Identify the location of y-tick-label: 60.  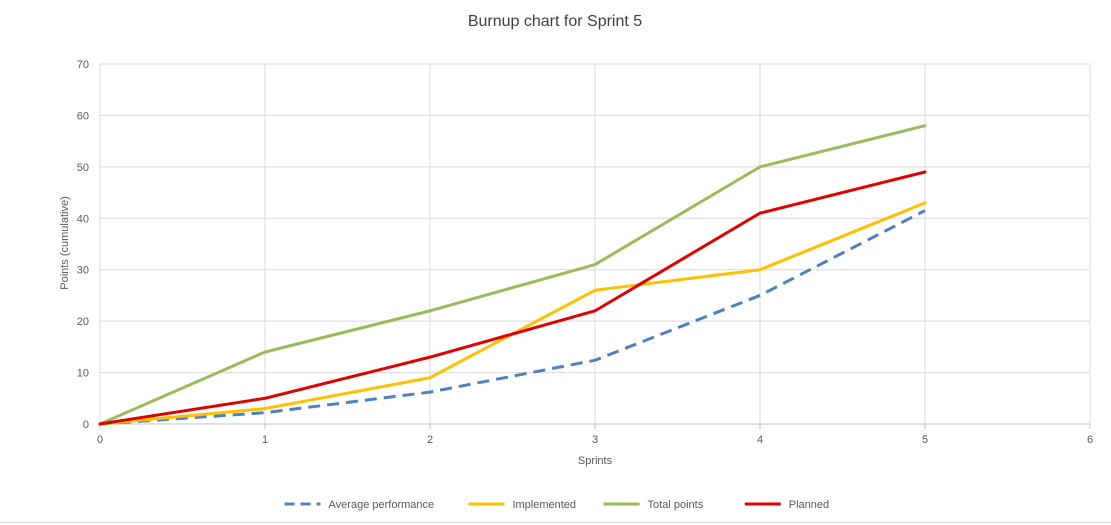
(83, 116).